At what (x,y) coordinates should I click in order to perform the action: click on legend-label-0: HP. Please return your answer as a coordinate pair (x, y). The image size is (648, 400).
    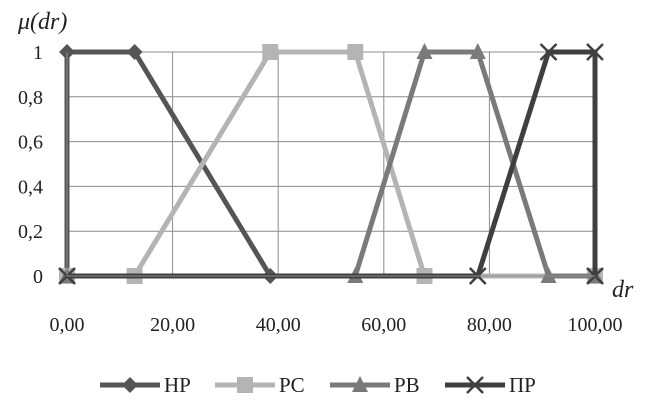
    Looking at the image, I should click on (177, 385).